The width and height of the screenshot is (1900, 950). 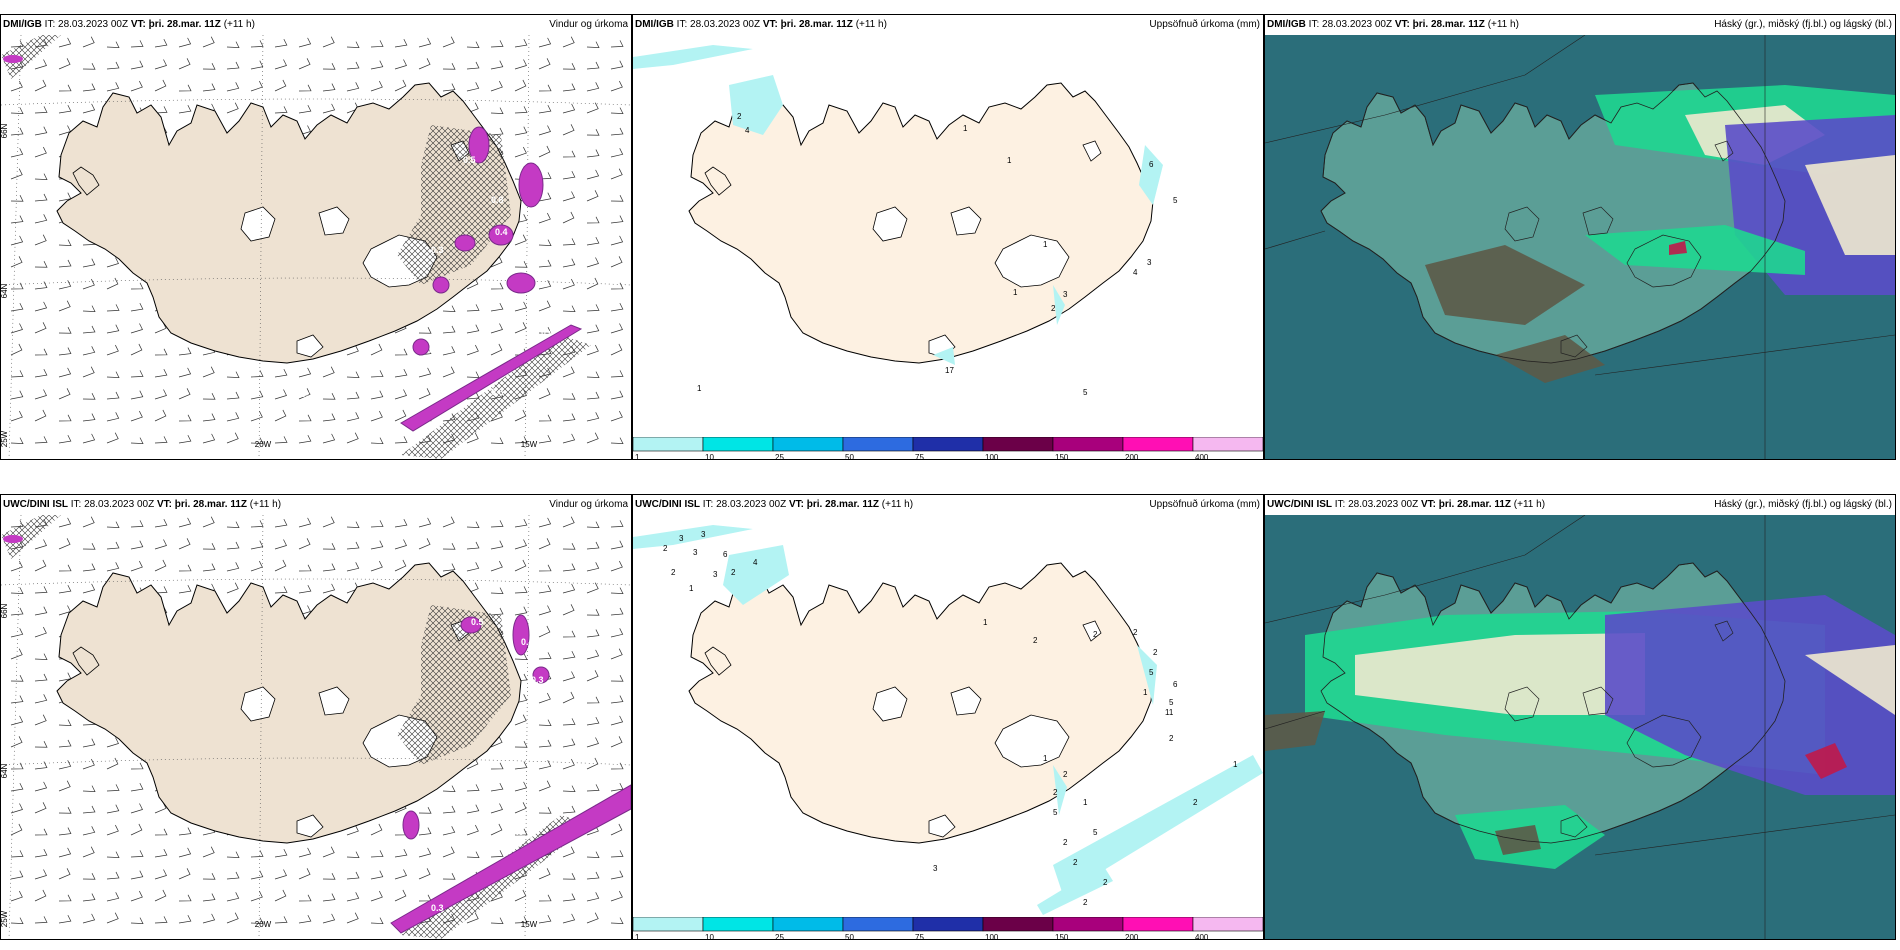 I want to click on iceland-landmass, so click(x=921, y=223).